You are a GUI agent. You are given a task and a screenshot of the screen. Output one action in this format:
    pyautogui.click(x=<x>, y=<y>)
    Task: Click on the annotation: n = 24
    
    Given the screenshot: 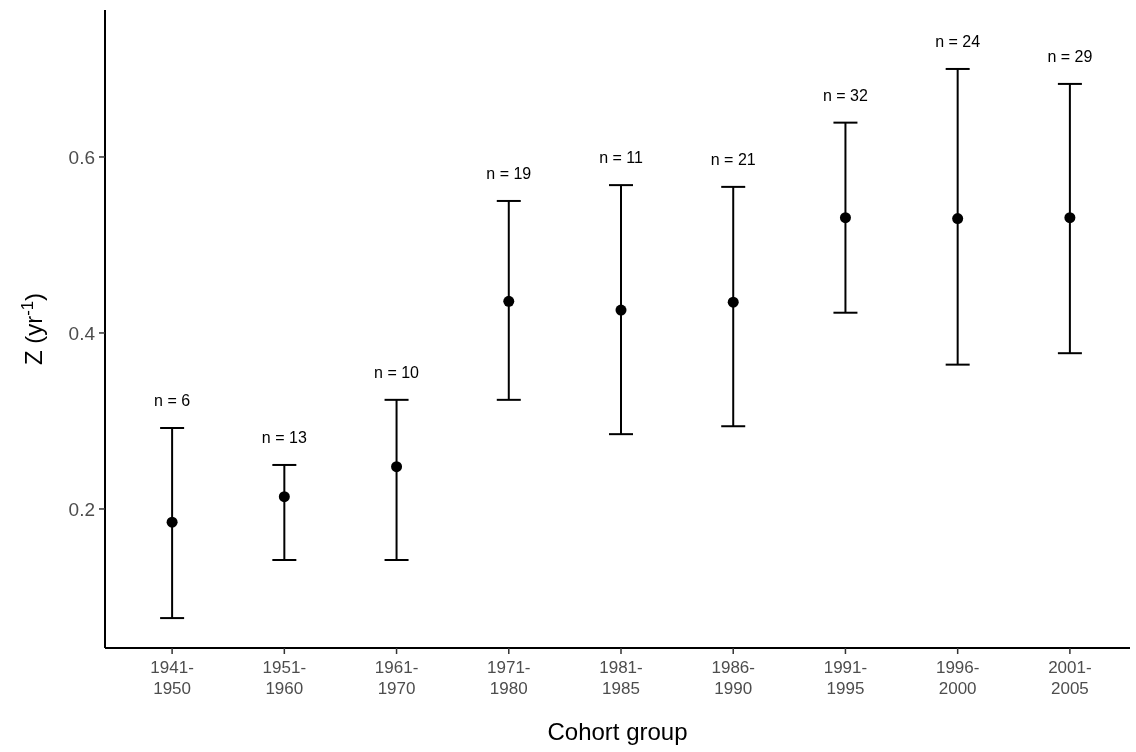 What is the action you would take?
    pyautogui.click(x=958, y=41)
    